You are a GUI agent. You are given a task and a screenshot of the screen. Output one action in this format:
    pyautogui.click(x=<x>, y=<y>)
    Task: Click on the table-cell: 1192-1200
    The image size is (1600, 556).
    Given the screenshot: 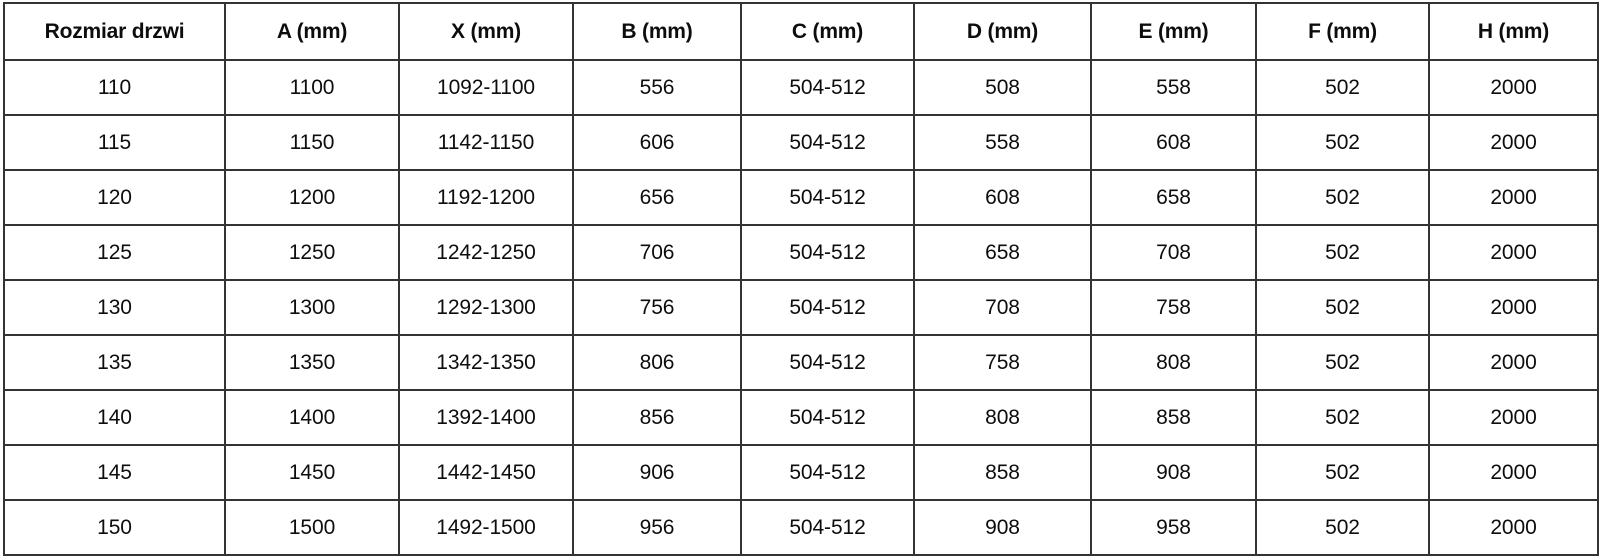 What is the action you would take?
    pyautogui.click(x=486, y=197)
    